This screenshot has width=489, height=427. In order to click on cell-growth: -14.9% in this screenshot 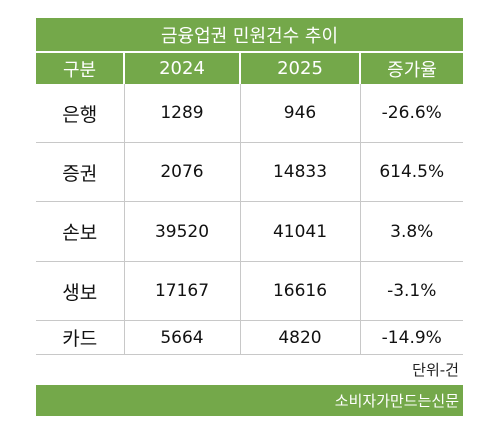, I will do `click(411, 337)`.